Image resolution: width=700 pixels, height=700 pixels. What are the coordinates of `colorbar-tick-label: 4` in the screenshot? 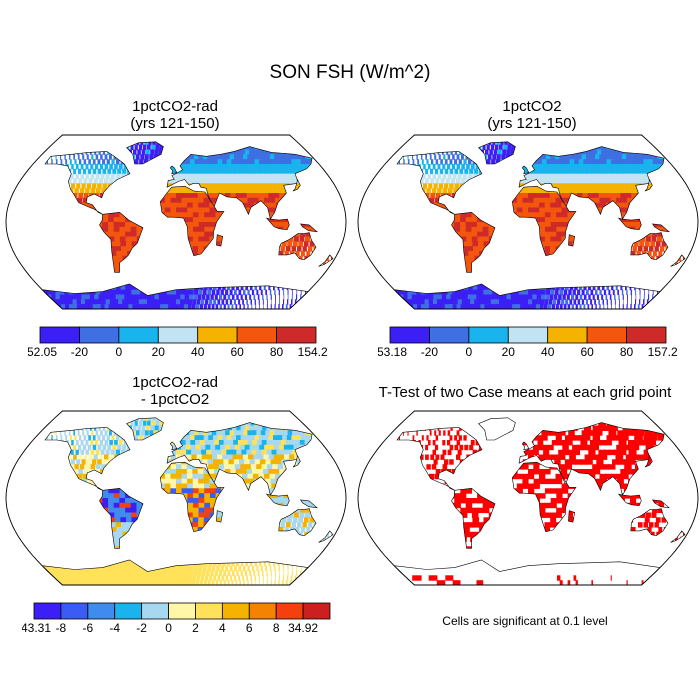 It's located at (222, 628).